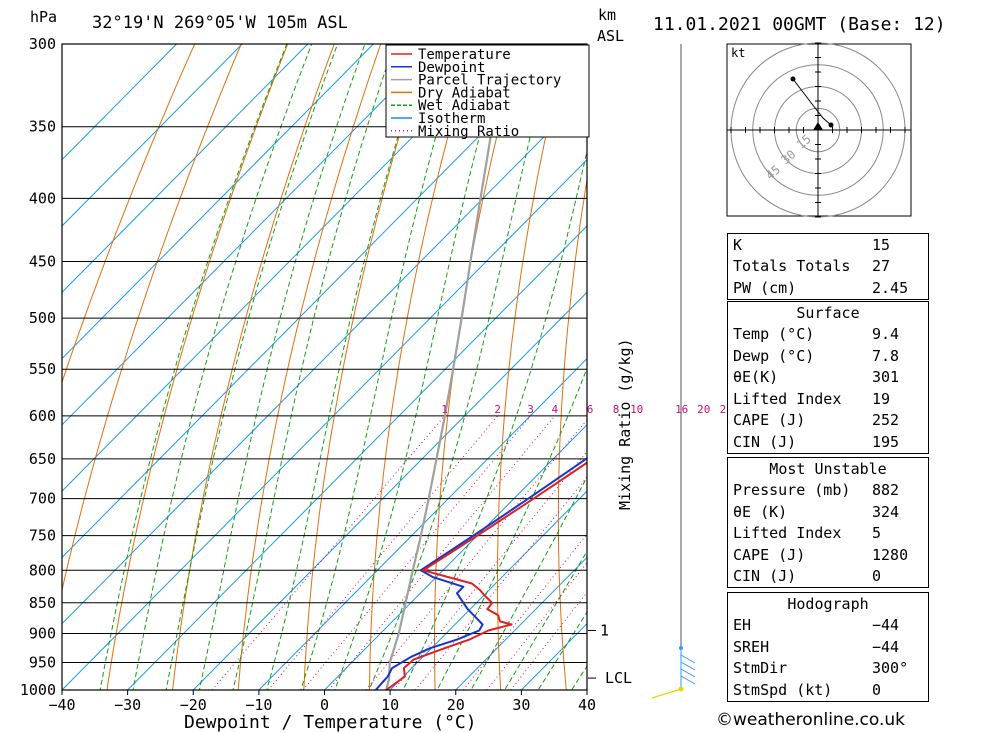 This screenshot has height=733, width=1000. I want to click on index-label: K, so click(738, 244).